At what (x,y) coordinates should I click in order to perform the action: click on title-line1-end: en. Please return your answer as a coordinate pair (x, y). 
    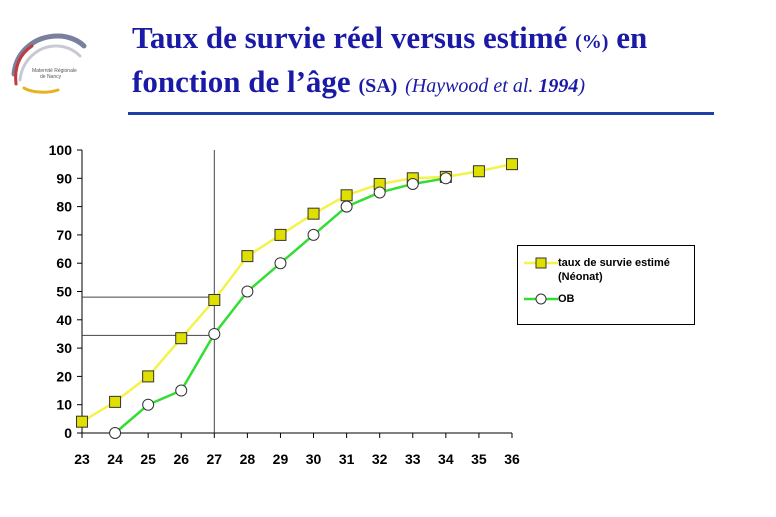
    Looking at the image, I should click on (632, 37).